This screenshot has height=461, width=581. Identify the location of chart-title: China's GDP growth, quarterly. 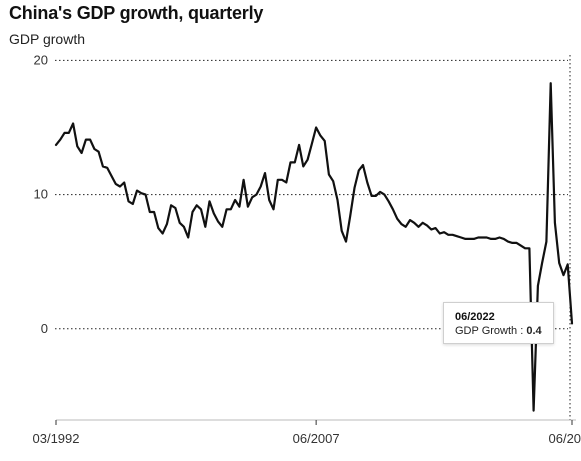
(136, 13).